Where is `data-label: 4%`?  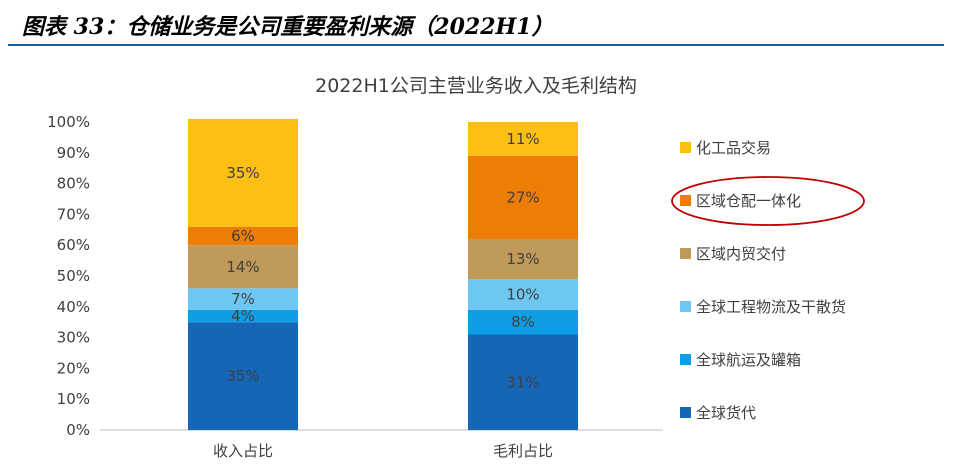 data-label: 4% is located at coordinates (243, 316).